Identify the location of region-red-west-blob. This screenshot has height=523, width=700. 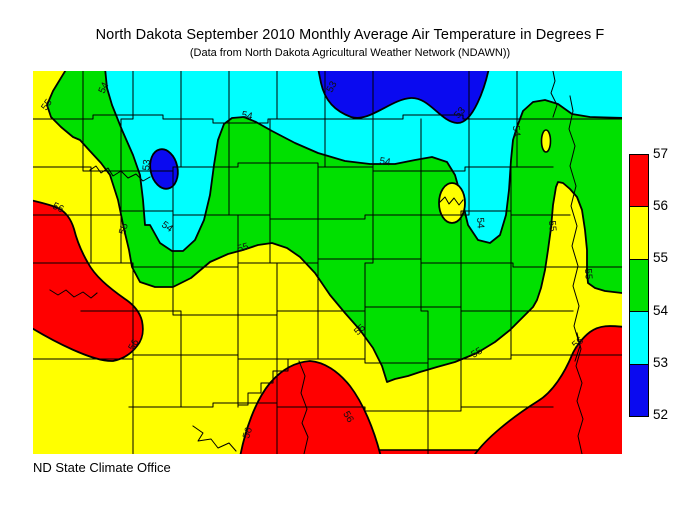
(88, 280).